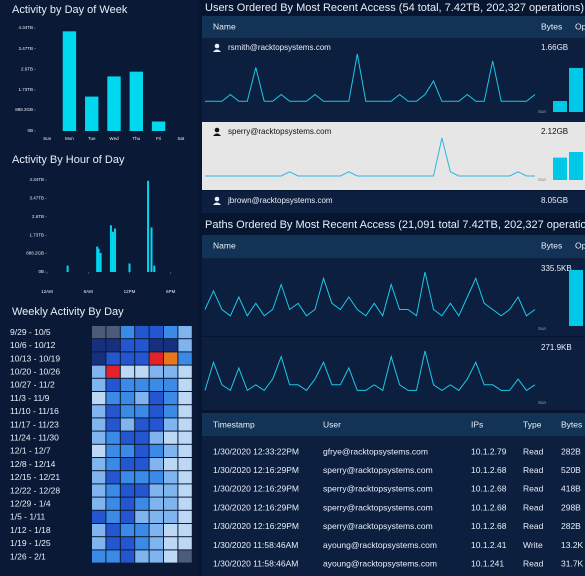 The width and height of the screenshot is (585, 576). What do you see at coordinates (533, 545) in the screenshot?
I see `cell: Write` at bounding box center [533, 545].